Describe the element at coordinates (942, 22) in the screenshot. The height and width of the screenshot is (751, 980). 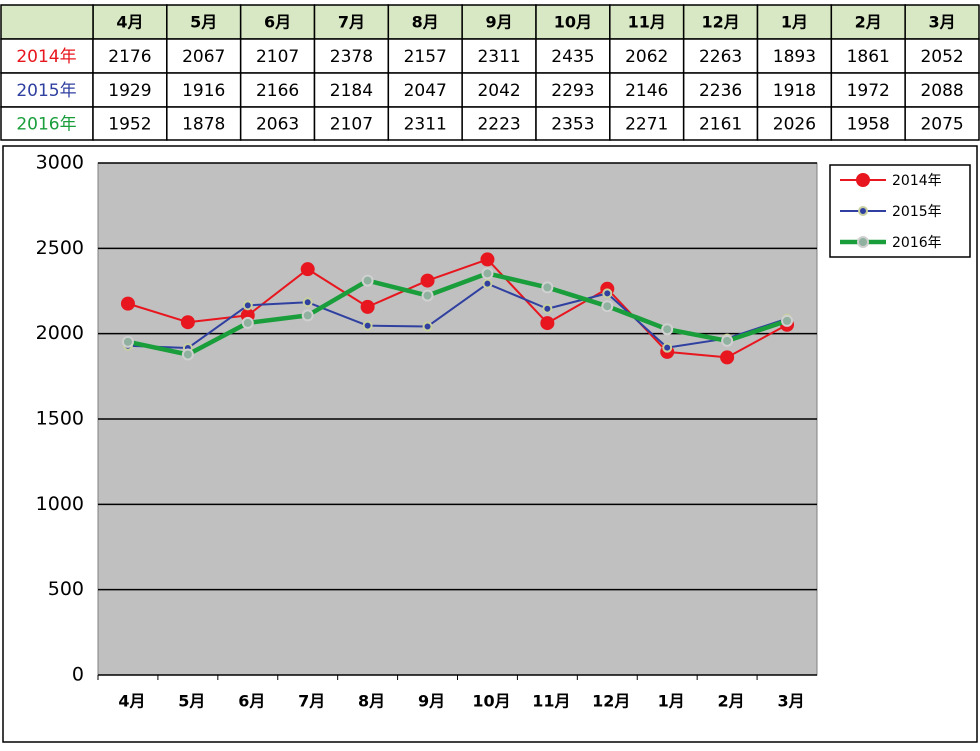
I see `header-label: 3月` at that location.